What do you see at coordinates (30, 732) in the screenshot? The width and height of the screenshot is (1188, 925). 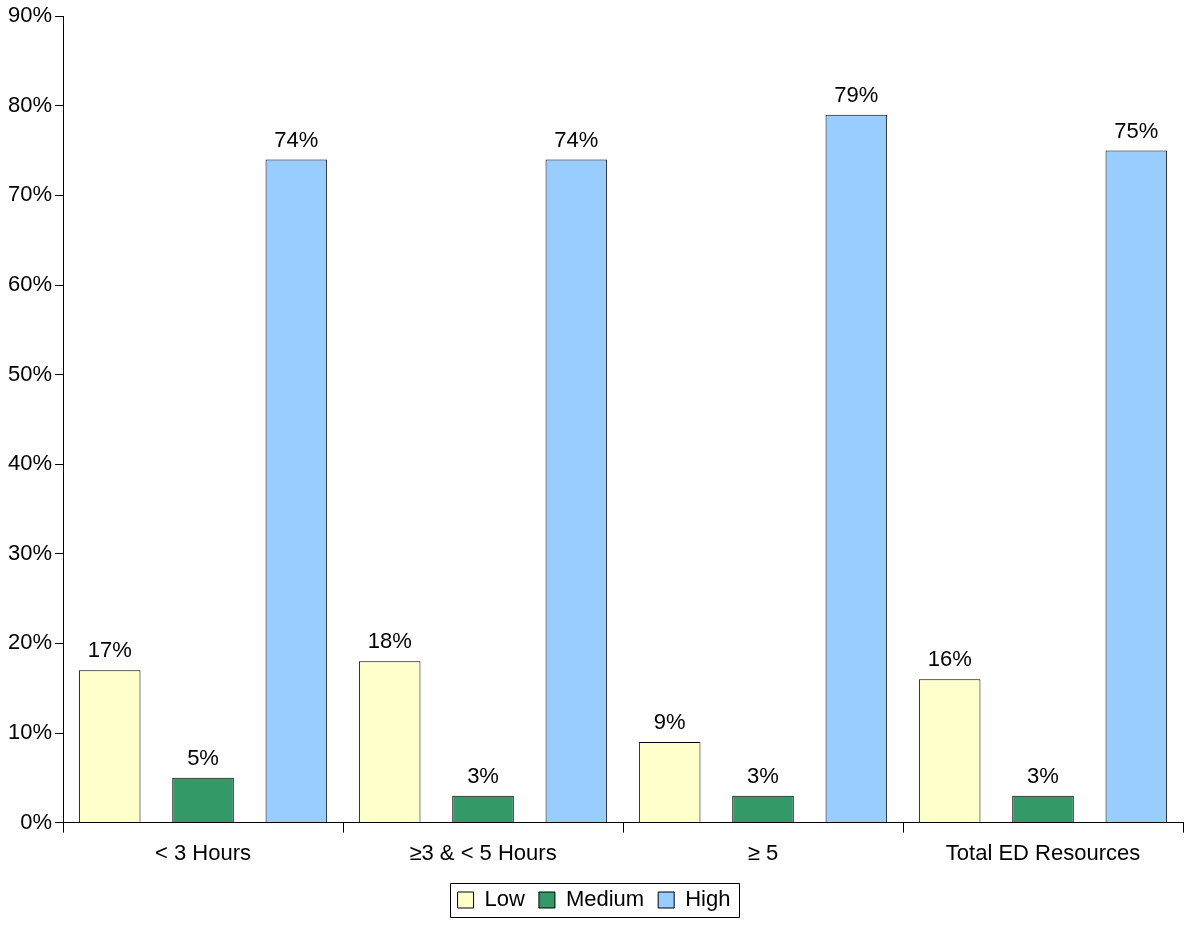 I see `y-tick-label: 10%` at bounding box center [30, 732].